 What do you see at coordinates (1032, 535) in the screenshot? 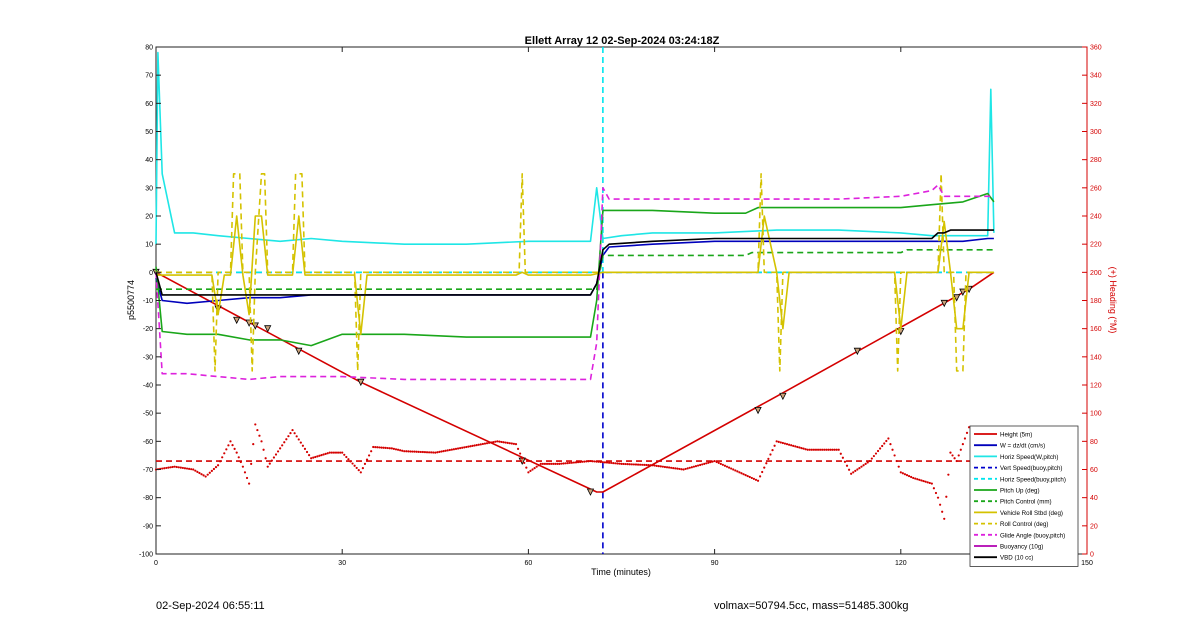
I see `legend-label: Glide Angle (buoy,pitch)` at bounding box center [1032, 535].